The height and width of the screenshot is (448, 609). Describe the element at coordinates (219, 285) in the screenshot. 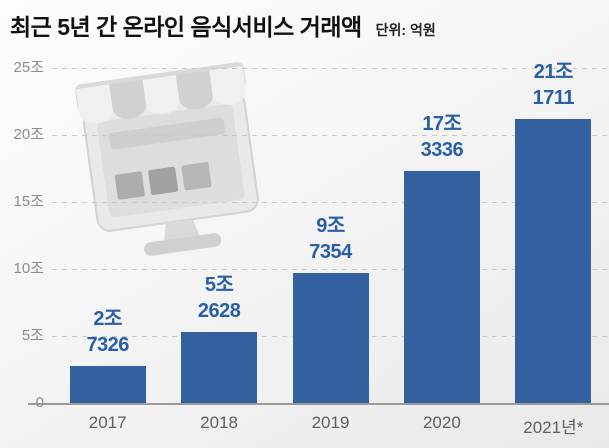

I see `bar-value-line: 5조` at that location.